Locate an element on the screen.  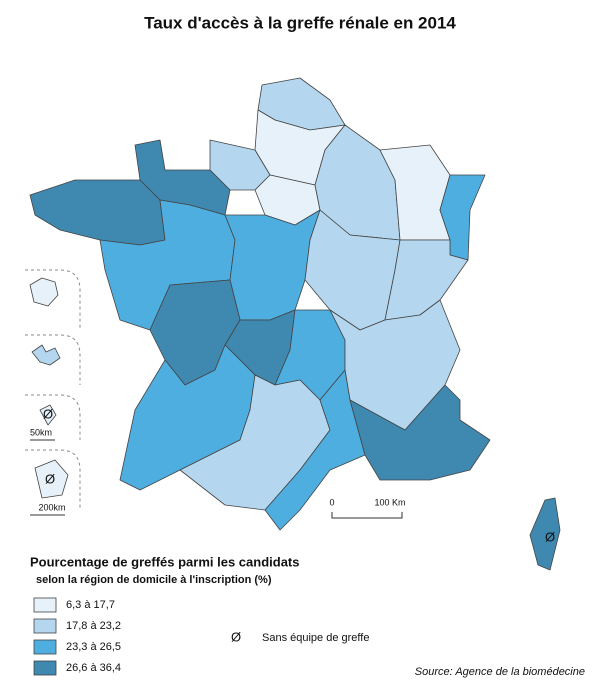
source: Source: Agence de la biomédecine is located at coordinates (500, 672).